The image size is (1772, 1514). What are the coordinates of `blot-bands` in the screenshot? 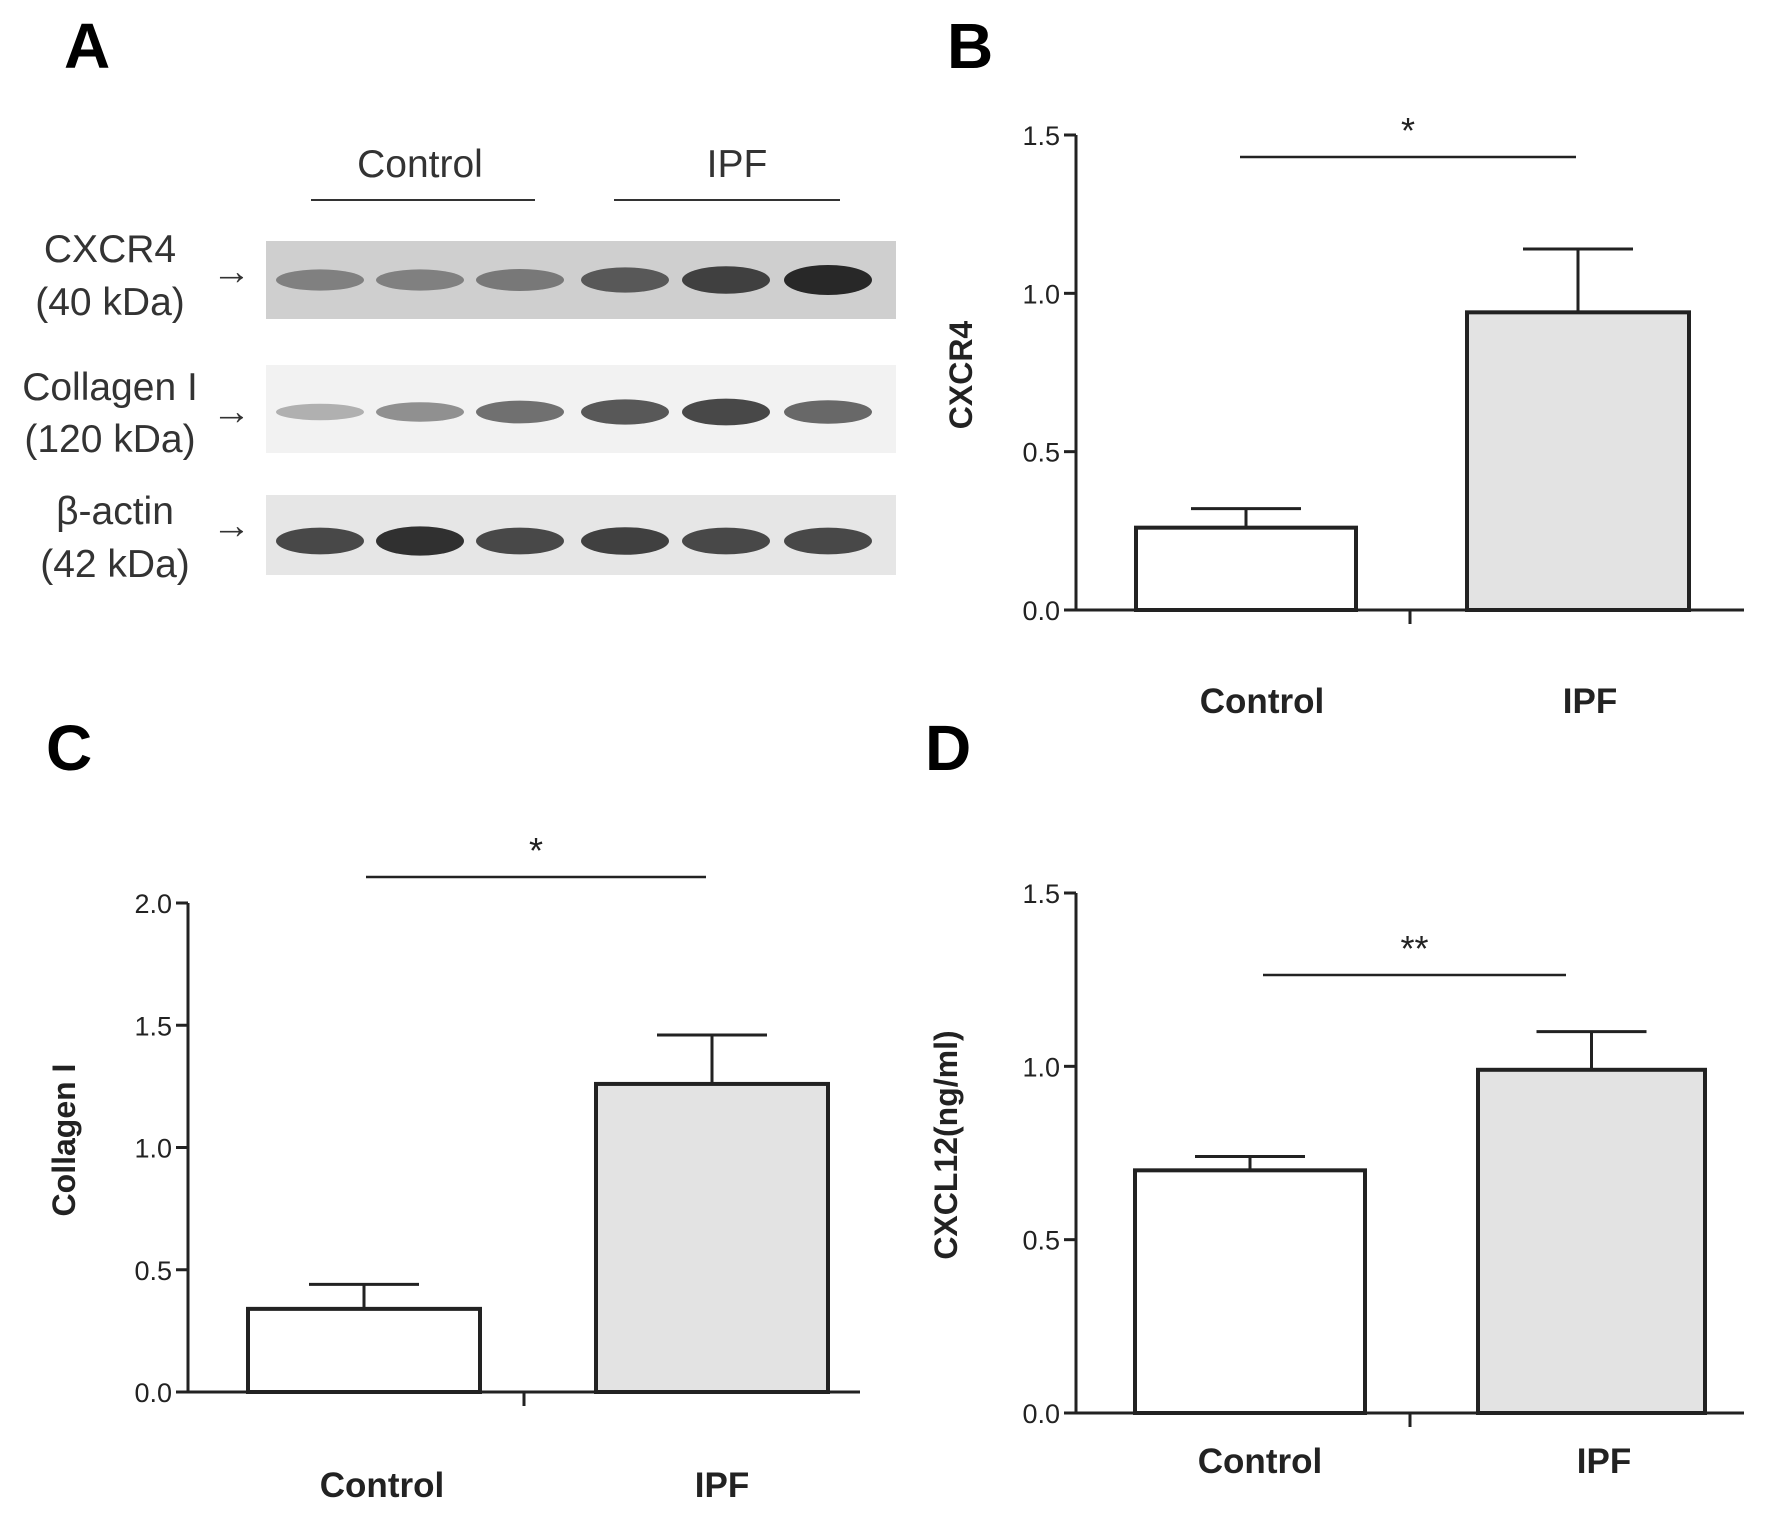 It's located at (574, 410).